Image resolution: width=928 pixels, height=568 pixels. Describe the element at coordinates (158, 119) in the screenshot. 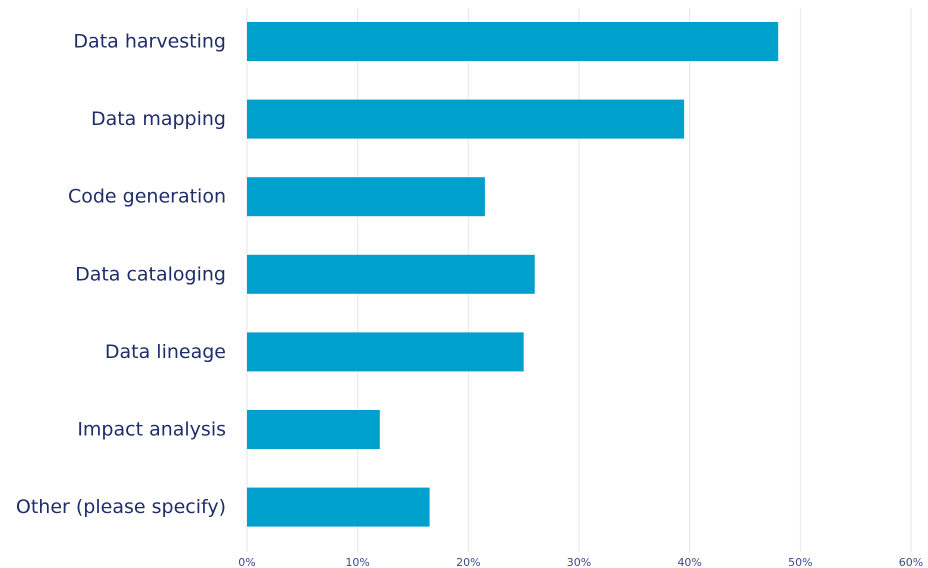

I see `category-label: Data mapping` at that location.